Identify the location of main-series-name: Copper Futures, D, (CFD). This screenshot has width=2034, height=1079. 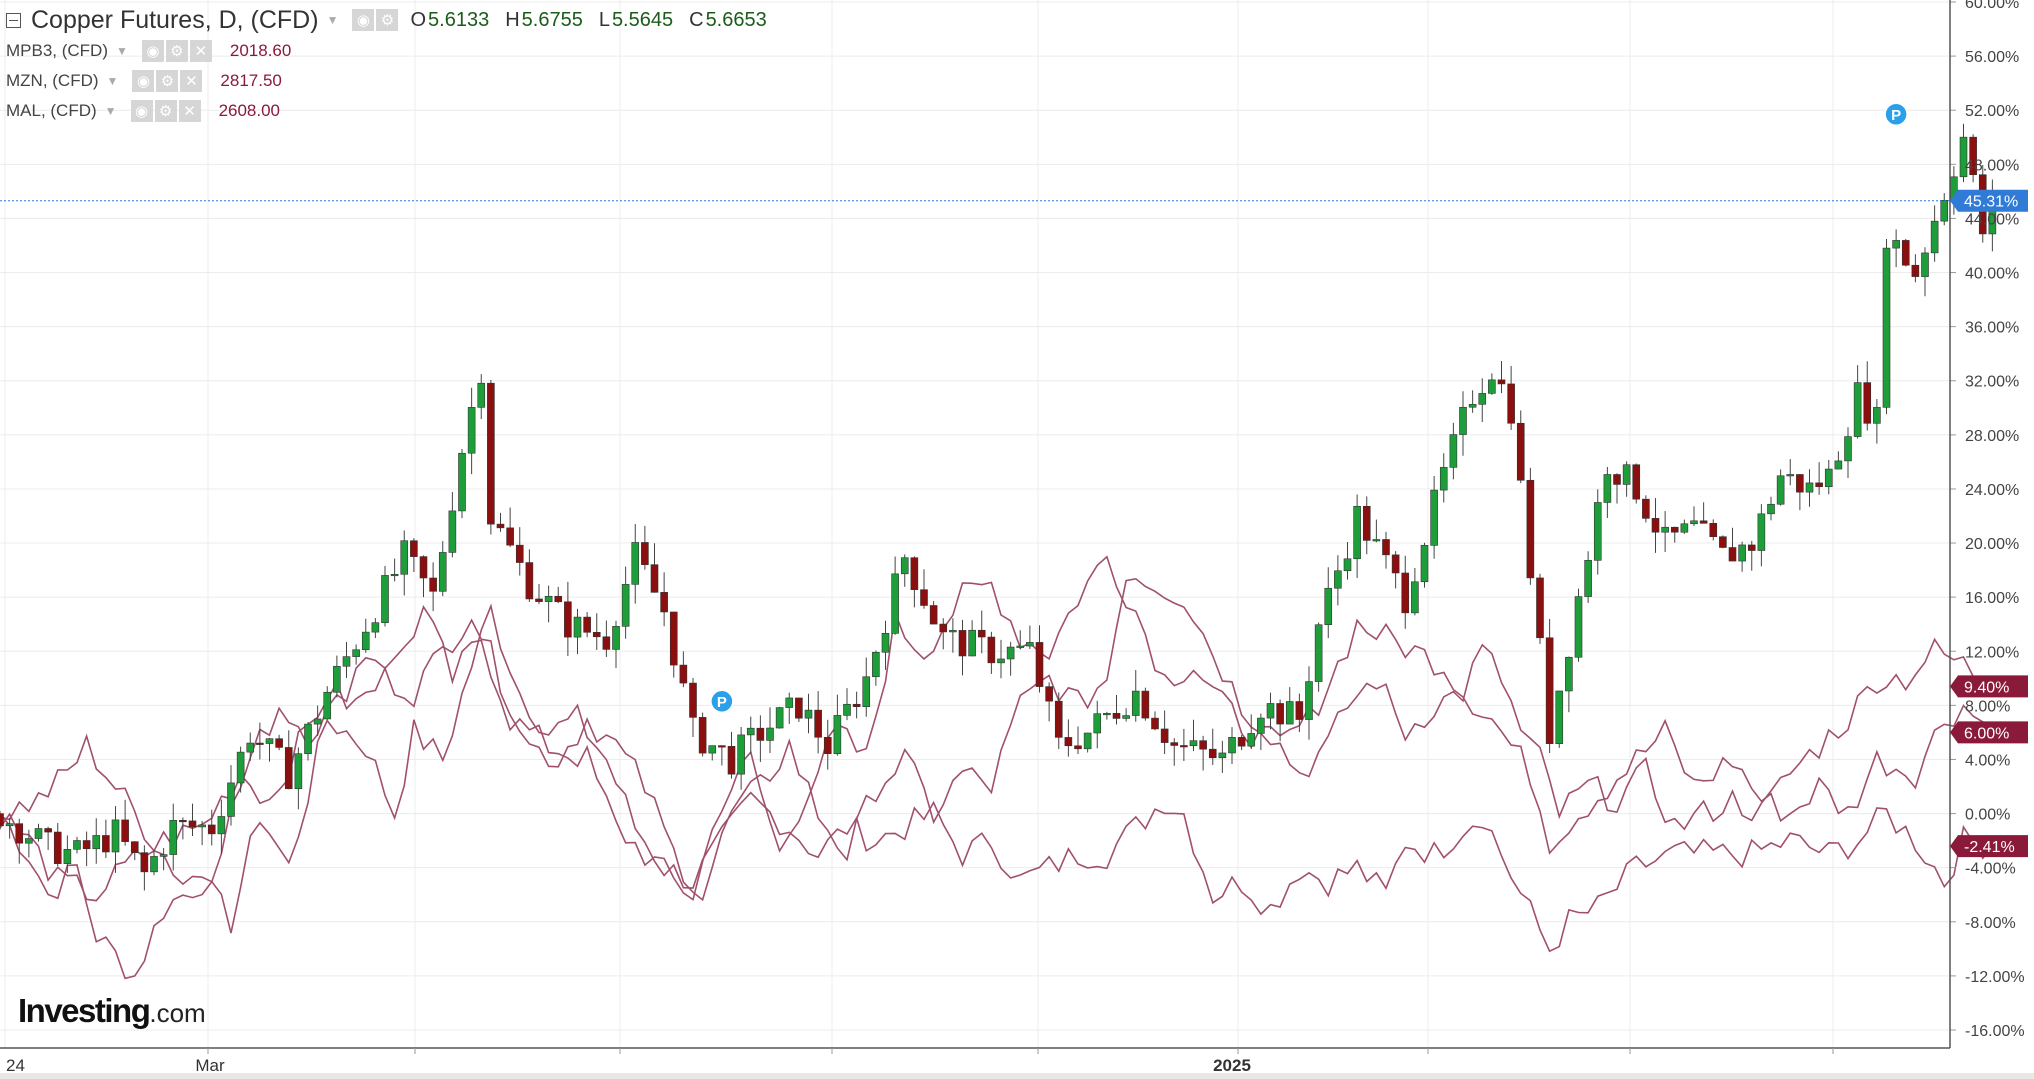
(175, 19).